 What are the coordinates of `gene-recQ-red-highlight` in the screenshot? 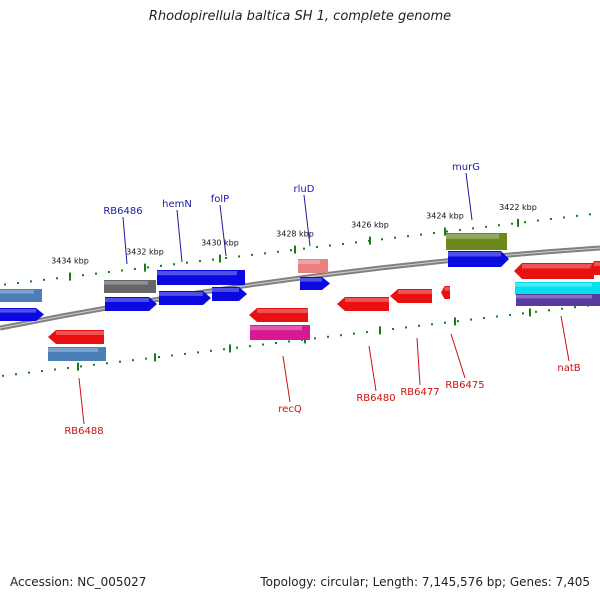 It's located at (282, 311).